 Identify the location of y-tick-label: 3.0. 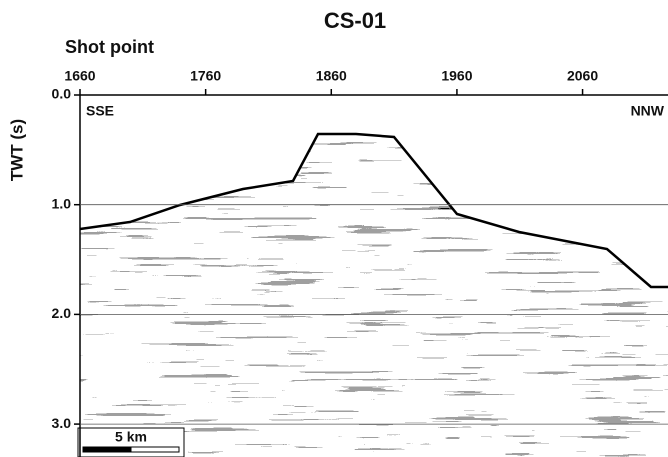
(62, 423).